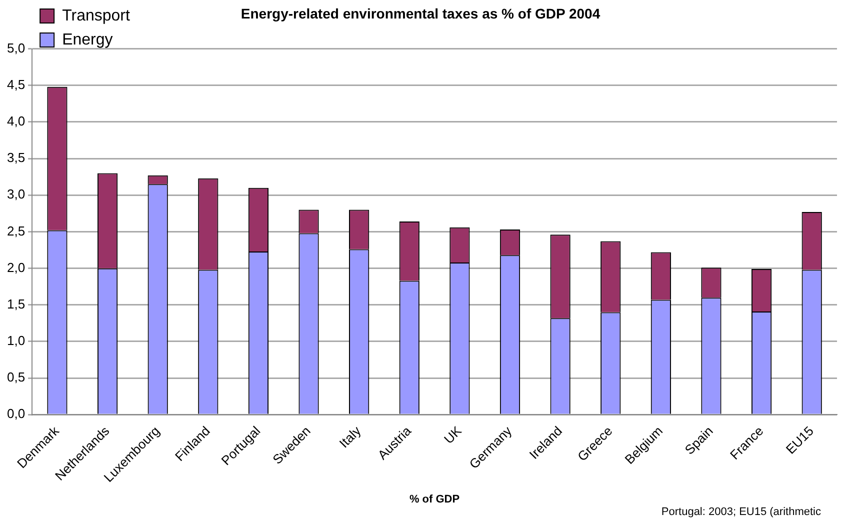 The width and height of the screenshot is (847, 526). I want to click on y-tick-label: 1,0, so click(16, 340).